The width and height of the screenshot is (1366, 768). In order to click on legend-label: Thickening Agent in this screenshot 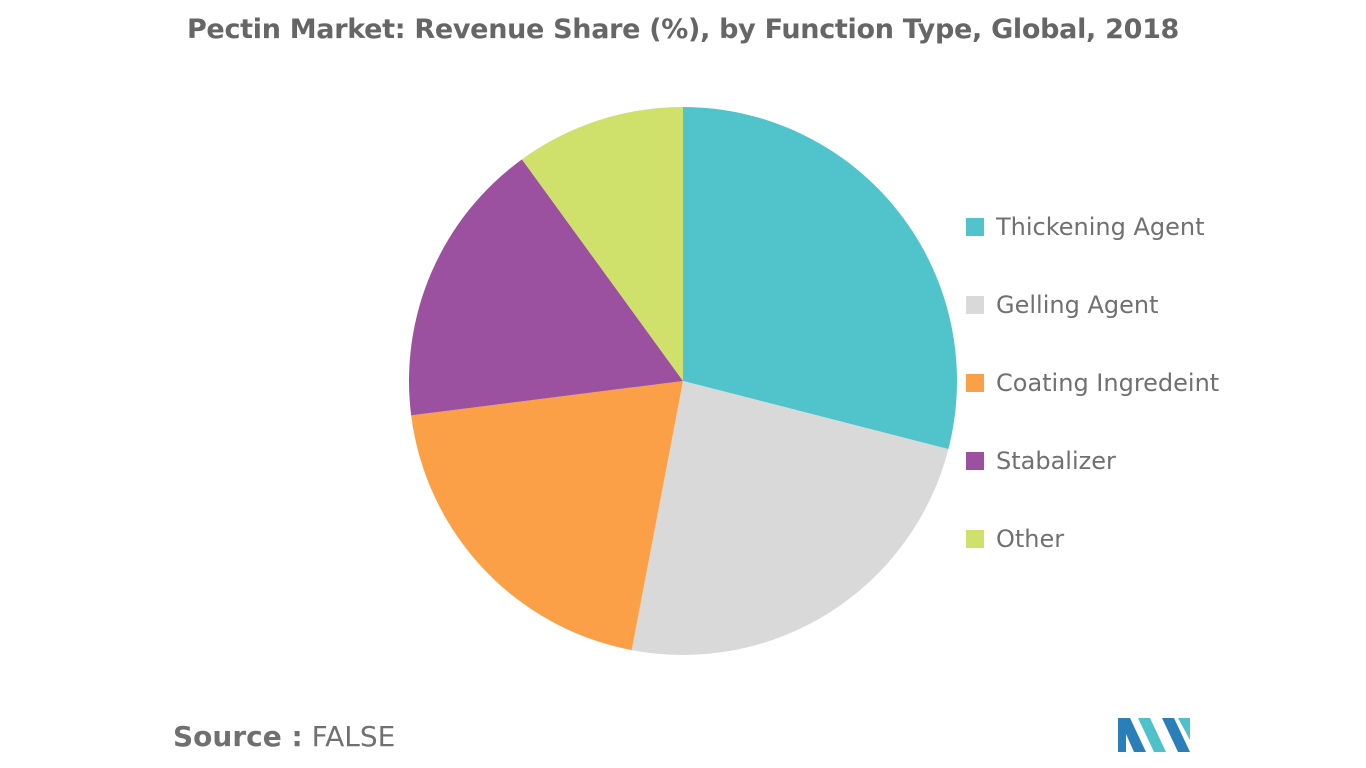, I will do `click(1100, 227)`.